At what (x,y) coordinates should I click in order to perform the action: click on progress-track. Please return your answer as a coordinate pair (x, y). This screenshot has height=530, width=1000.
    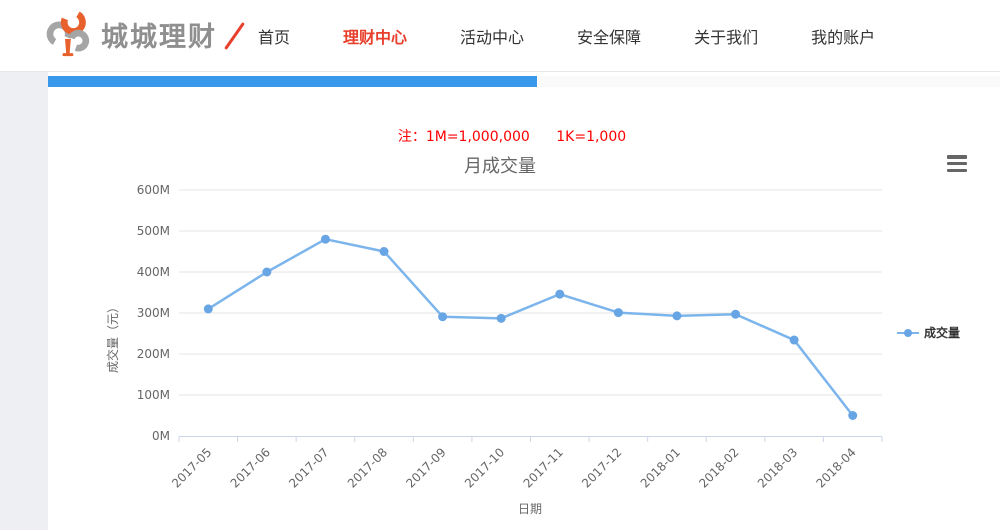
    Looking at the image, I should click on (524, 81).